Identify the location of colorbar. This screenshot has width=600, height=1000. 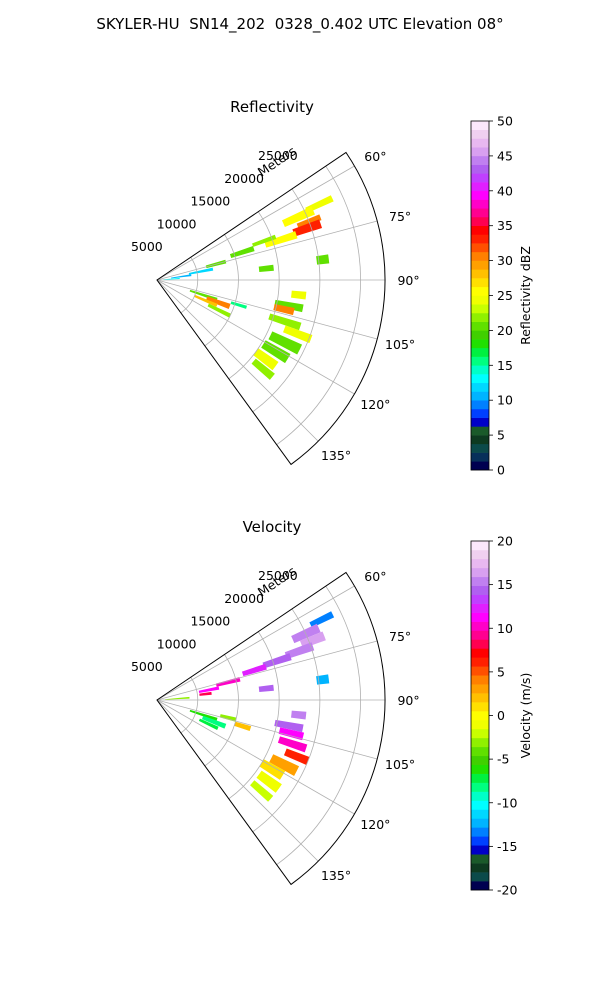
(480, 296).